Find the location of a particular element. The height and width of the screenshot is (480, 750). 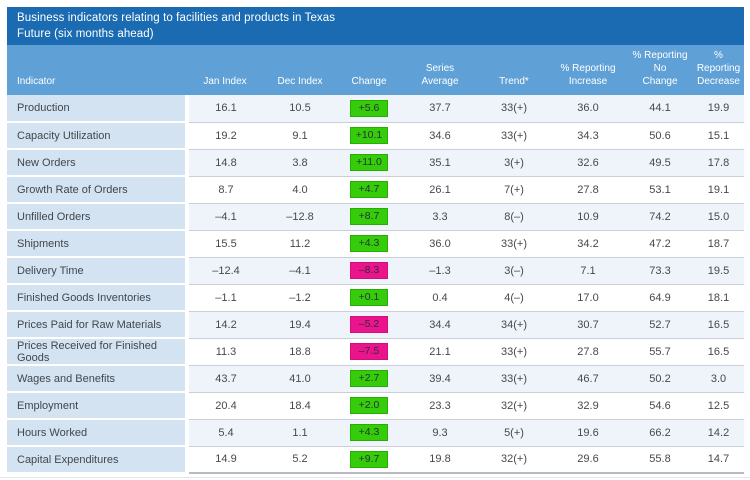

jan-index-cell: 11.3 is located at coordinates (225, 352).